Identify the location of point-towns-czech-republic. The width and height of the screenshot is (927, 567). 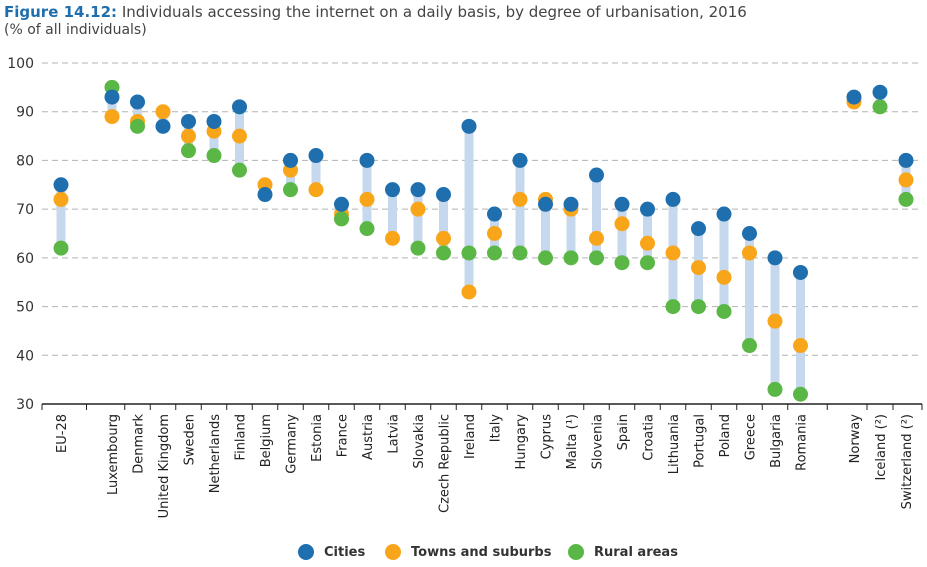
(443, 238).